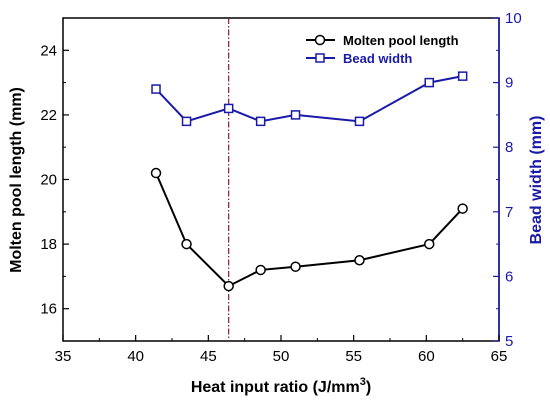 Image resolution: width=550 pixels, height=405 pixels. I want to click on x-tick-label: 50, so click(281, 356).